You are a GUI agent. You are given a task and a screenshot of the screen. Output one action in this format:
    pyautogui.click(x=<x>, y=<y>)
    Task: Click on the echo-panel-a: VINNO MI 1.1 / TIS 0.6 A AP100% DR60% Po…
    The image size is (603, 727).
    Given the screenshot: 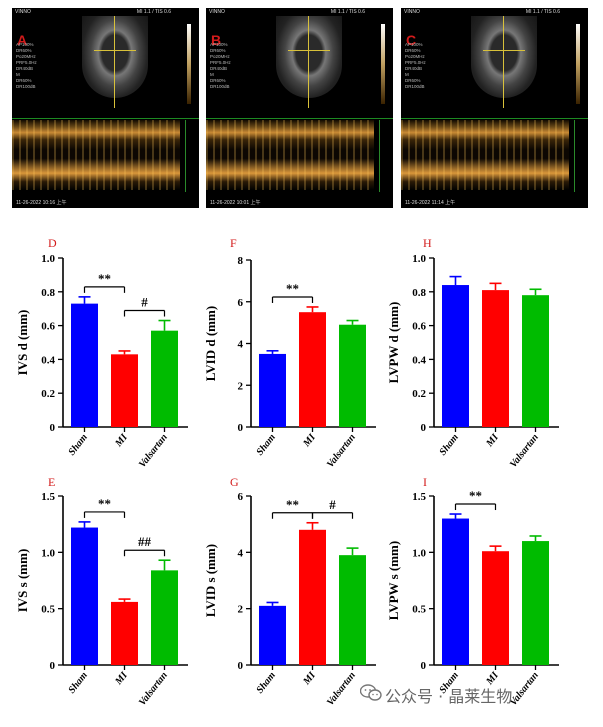 What is the action you would take?
    pyautogui.click(x=105, y=108)
    